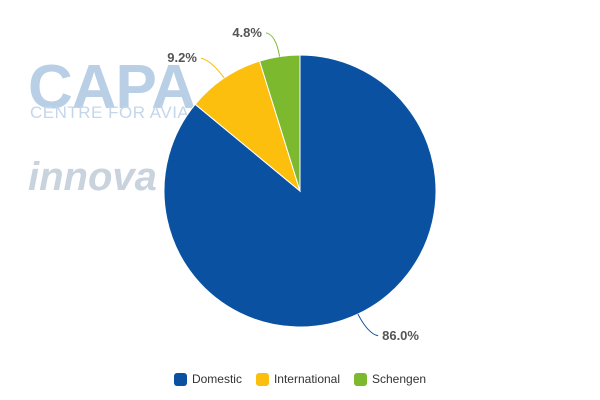  Describe the element at coordinates (180, 379) in the screenshot. I see `legend-swatch-domestic` at that location.